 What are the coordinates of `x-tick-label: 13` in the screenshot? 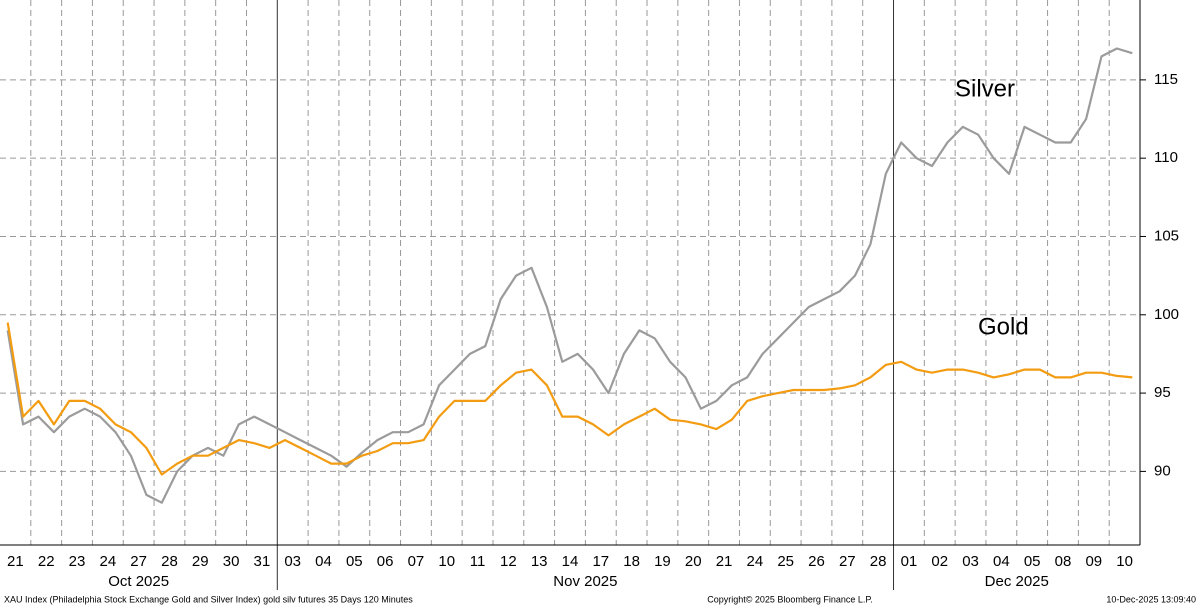 It's located at (539, 561).